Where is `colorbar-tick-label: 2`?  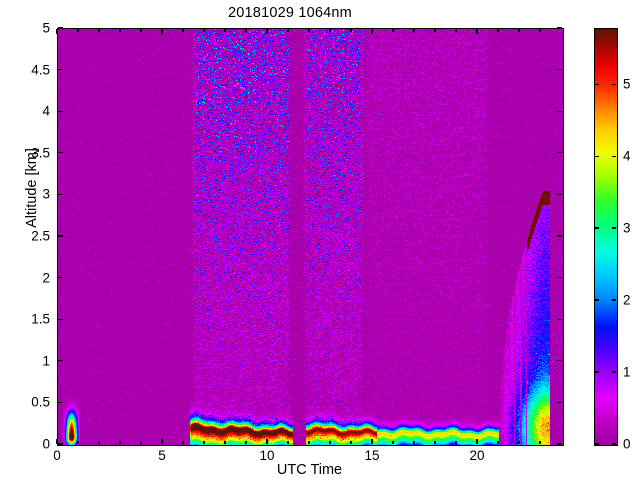
colorbar-tick-label: 2 is located at coordinates (627, 300).